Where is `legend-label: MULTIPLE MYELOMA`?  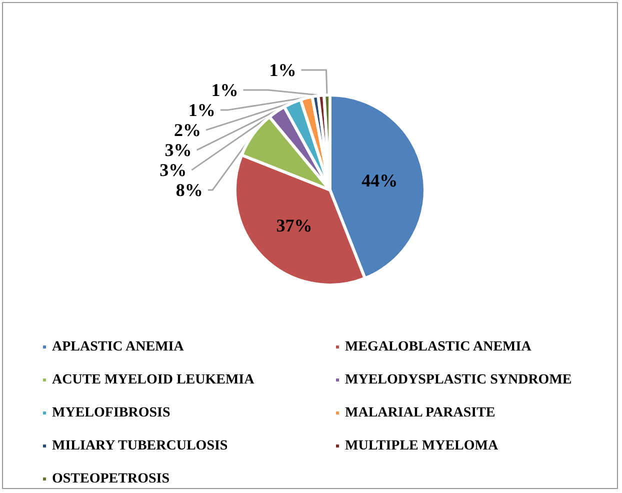
legend-label: MULTIPLE MYELOMA is located at coordinates (422, 446).